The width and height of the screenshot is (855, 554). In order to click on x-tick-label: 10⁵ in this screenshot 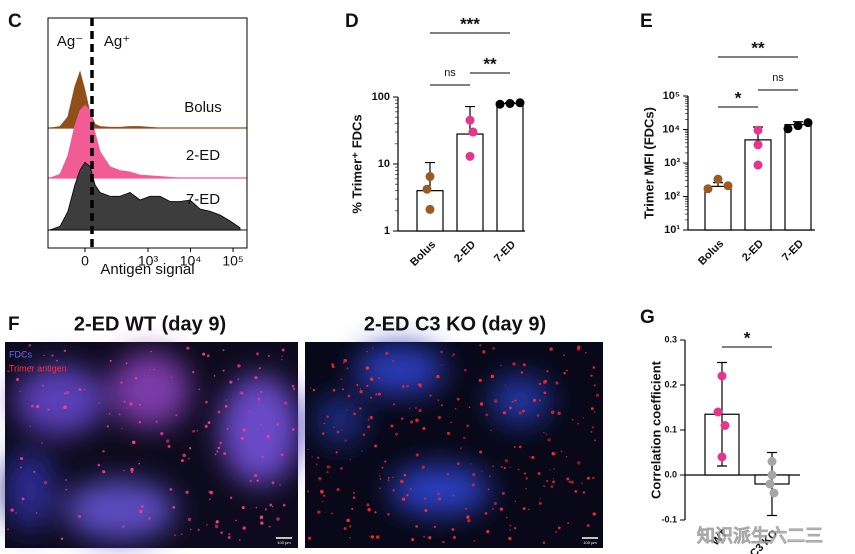, I will do `click(232, 261)`.